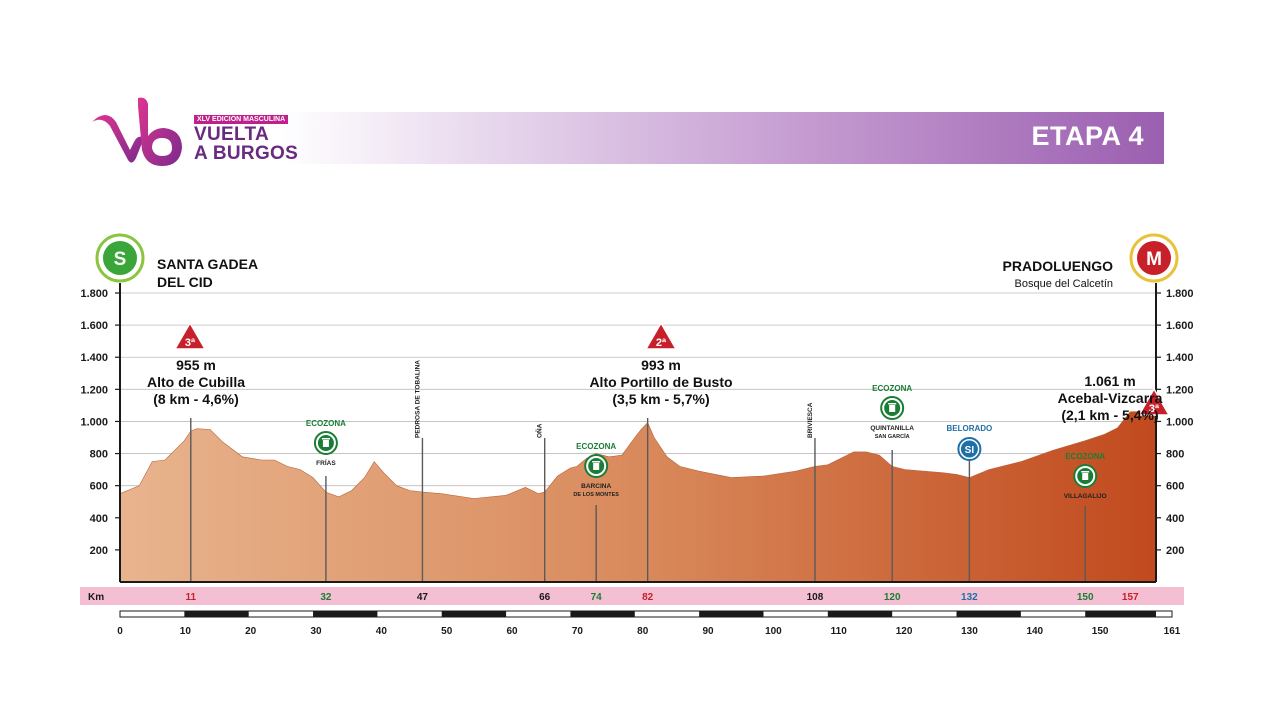  I want to click on poi-label-line2: SAN GARCÍA, so click(892, 436).